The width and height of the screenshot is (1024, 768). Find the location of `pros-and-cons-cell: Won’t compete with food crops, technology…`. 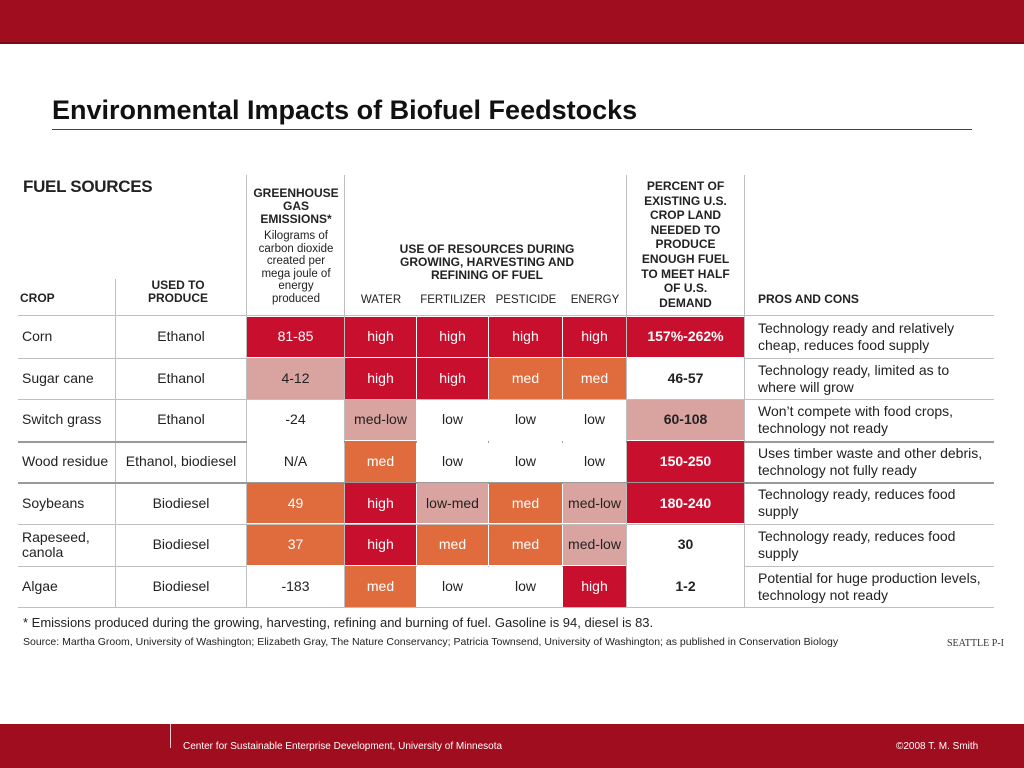

pros-and-cons-cell: Won’t compete with food crops, technology… is located at coordinates (856, 420).